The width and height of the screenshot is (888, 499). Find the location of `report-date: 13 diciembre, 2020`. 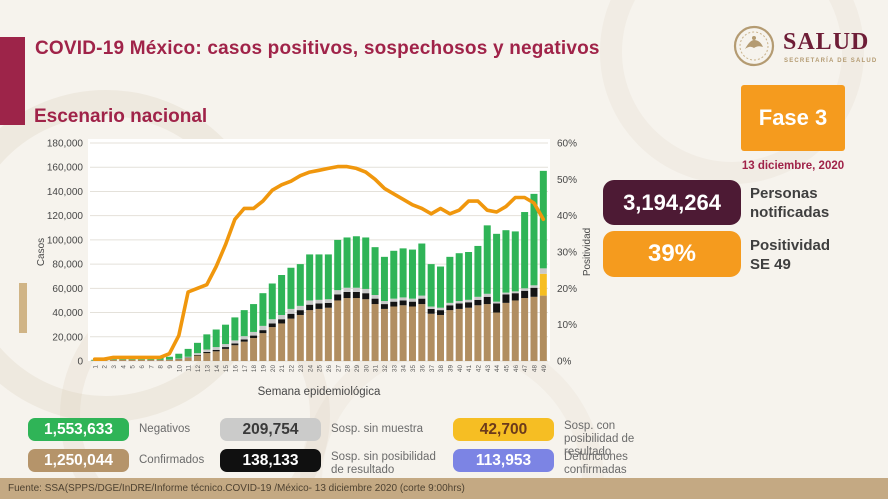

report-date: 13 diciembre, 2020 is located at coordinates (793, 166).